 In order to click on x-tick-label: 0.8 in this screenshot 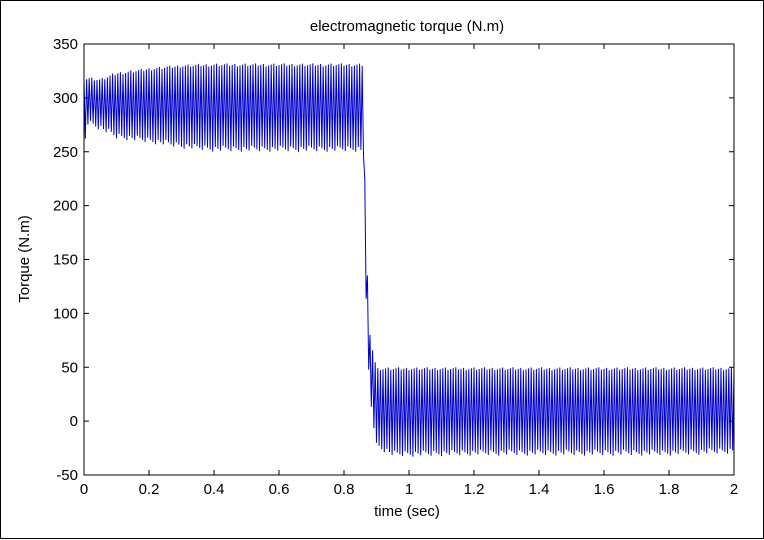, I will do `click(344, 489)`.